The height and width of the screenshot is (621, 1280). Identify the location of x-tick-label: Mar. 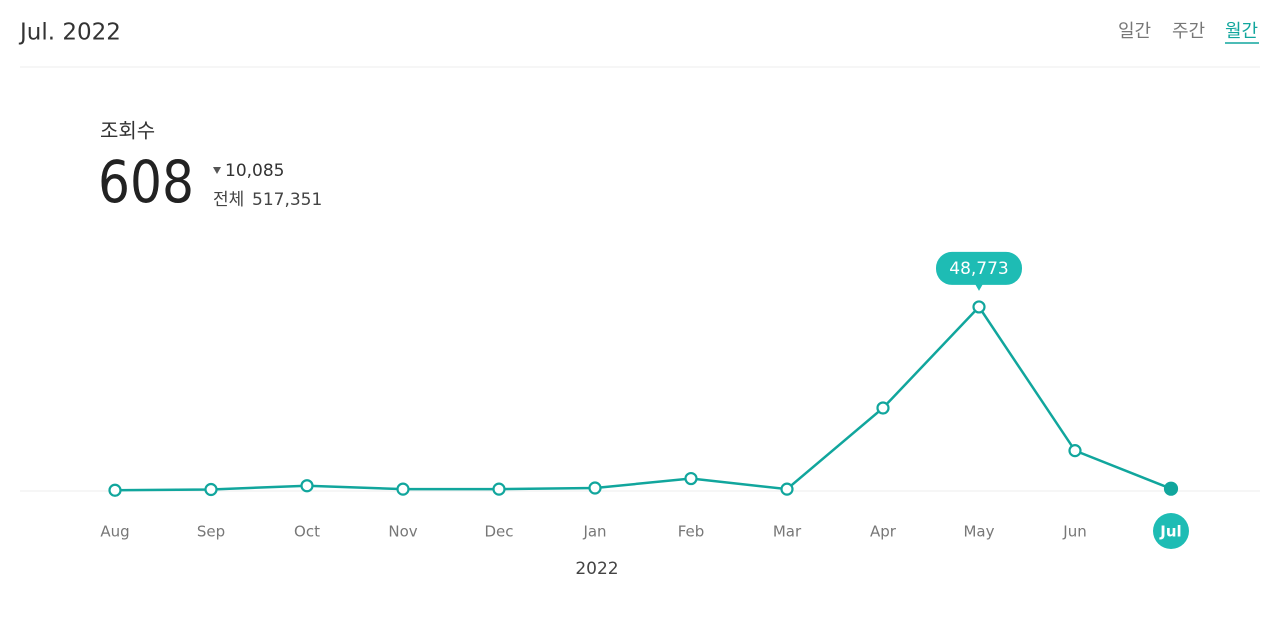
(787, 532).